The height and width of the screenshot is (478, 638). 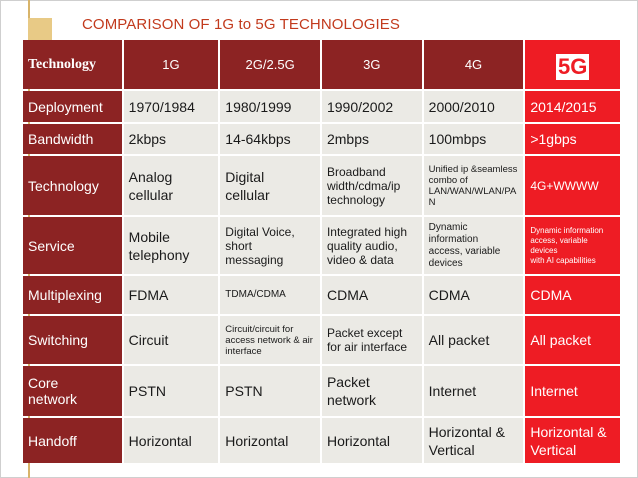 What do you see at coordinates (371, 391) in the screenshot?
I see `cell-3g: Packet network` at bounding box center [371, 391].